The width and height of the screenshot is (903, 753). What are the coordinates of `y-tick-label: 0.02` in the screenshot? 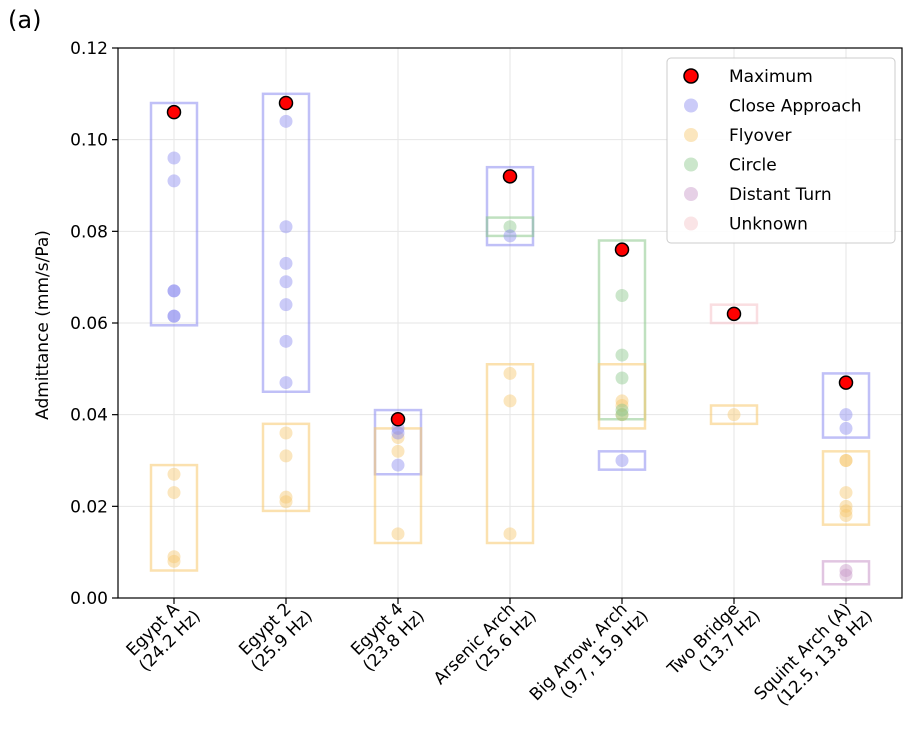 It's located at (89, 507).